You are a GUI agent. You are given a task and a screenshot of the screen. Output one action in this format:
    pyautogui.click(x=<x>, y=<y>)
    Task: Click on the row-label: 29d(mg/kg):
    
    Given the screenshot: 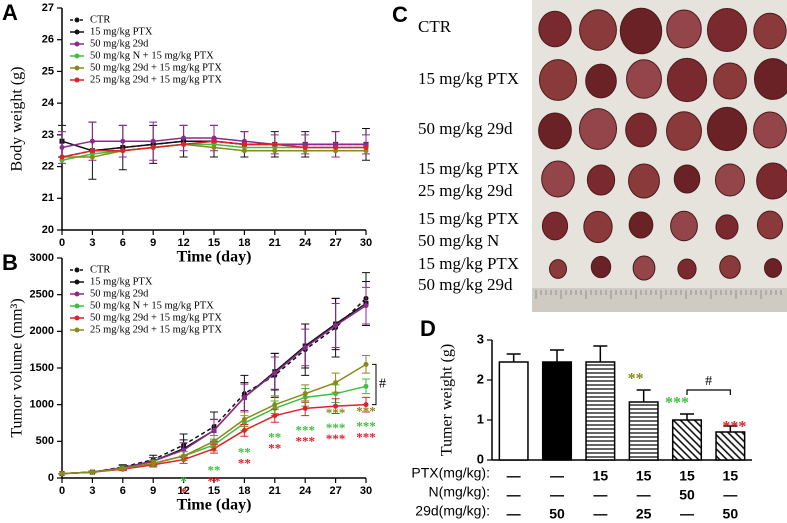 What is the action you would take?
    pyautogui.click(x=452, y=511)
    